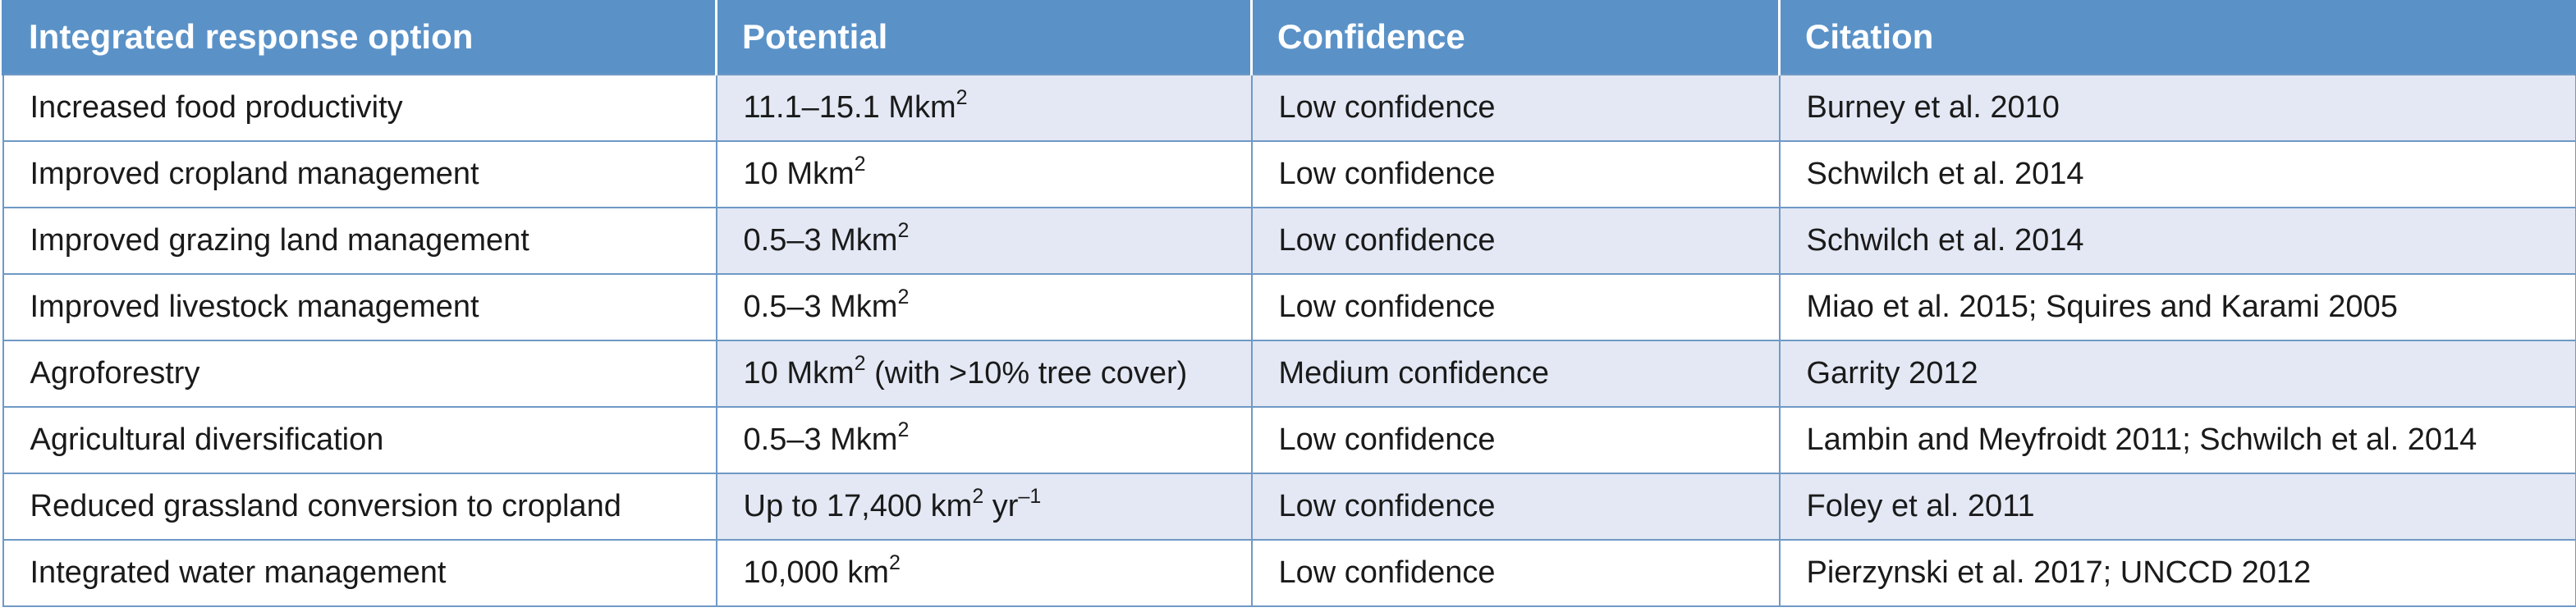 This screenshot has width=2576, height=612. Describe the element at coordinates (850, 108) in the screenshot. I see `potential-value: 11.1–15.1 Mkm` at that location.